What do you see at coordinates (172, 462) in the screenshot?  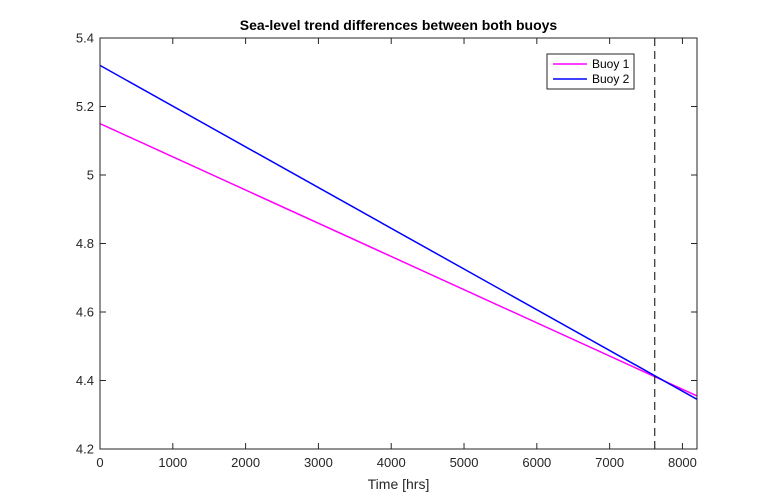 I see `x-tick-label: 1000` at bounding box center [172, 462].